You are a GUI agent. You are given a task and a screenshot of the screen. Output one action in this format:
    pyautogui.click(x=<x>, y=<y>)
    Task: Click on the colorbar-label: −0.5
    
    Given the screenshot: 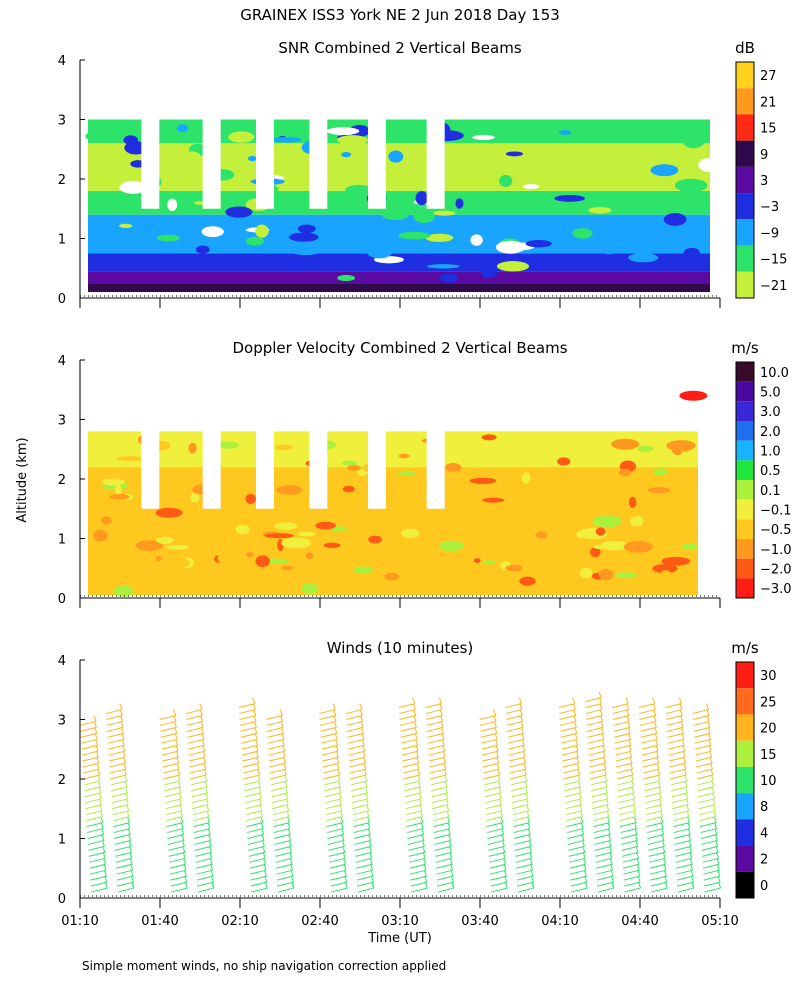 What is the action you would take?
    pyautogui.click(x=776, y=530)
    